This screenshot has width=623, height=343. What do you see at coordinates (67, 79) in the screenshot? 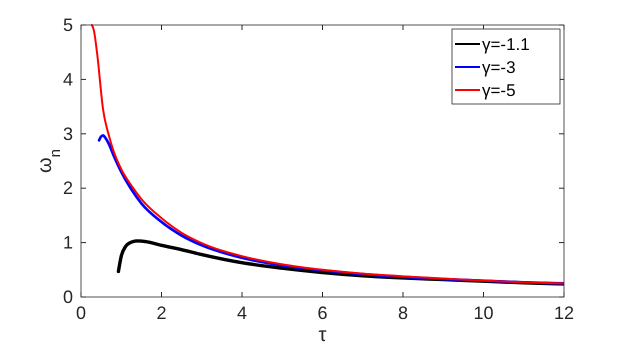
I see `y-tick-label: 4` at bounding box center [67, 79].